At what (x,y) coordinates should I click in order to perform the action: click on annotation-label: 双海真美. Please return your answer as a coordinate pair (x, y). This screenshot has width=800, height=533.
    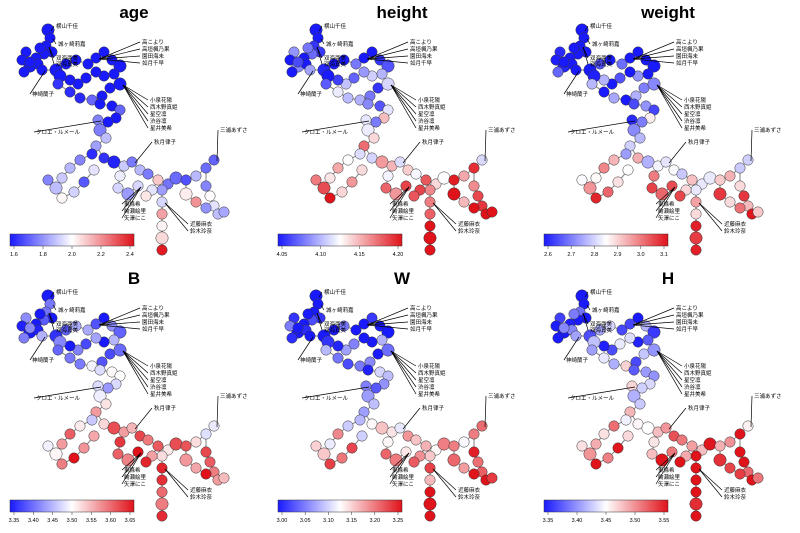
    Looking at the image, I should click on (601, 64).